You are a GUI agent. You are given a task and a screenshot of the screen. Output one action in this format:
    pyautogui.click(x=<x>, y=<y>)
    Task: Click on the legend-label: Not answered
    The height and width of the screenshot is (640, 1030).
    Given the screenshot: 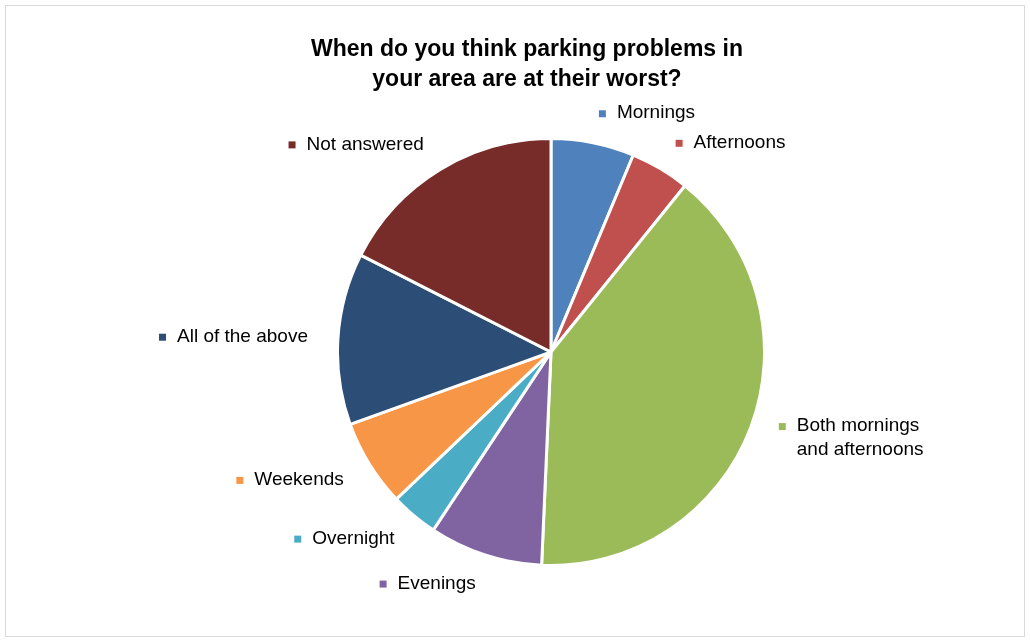 What is the action you would take?
    pyautogui.click(x=365, y=143)
    